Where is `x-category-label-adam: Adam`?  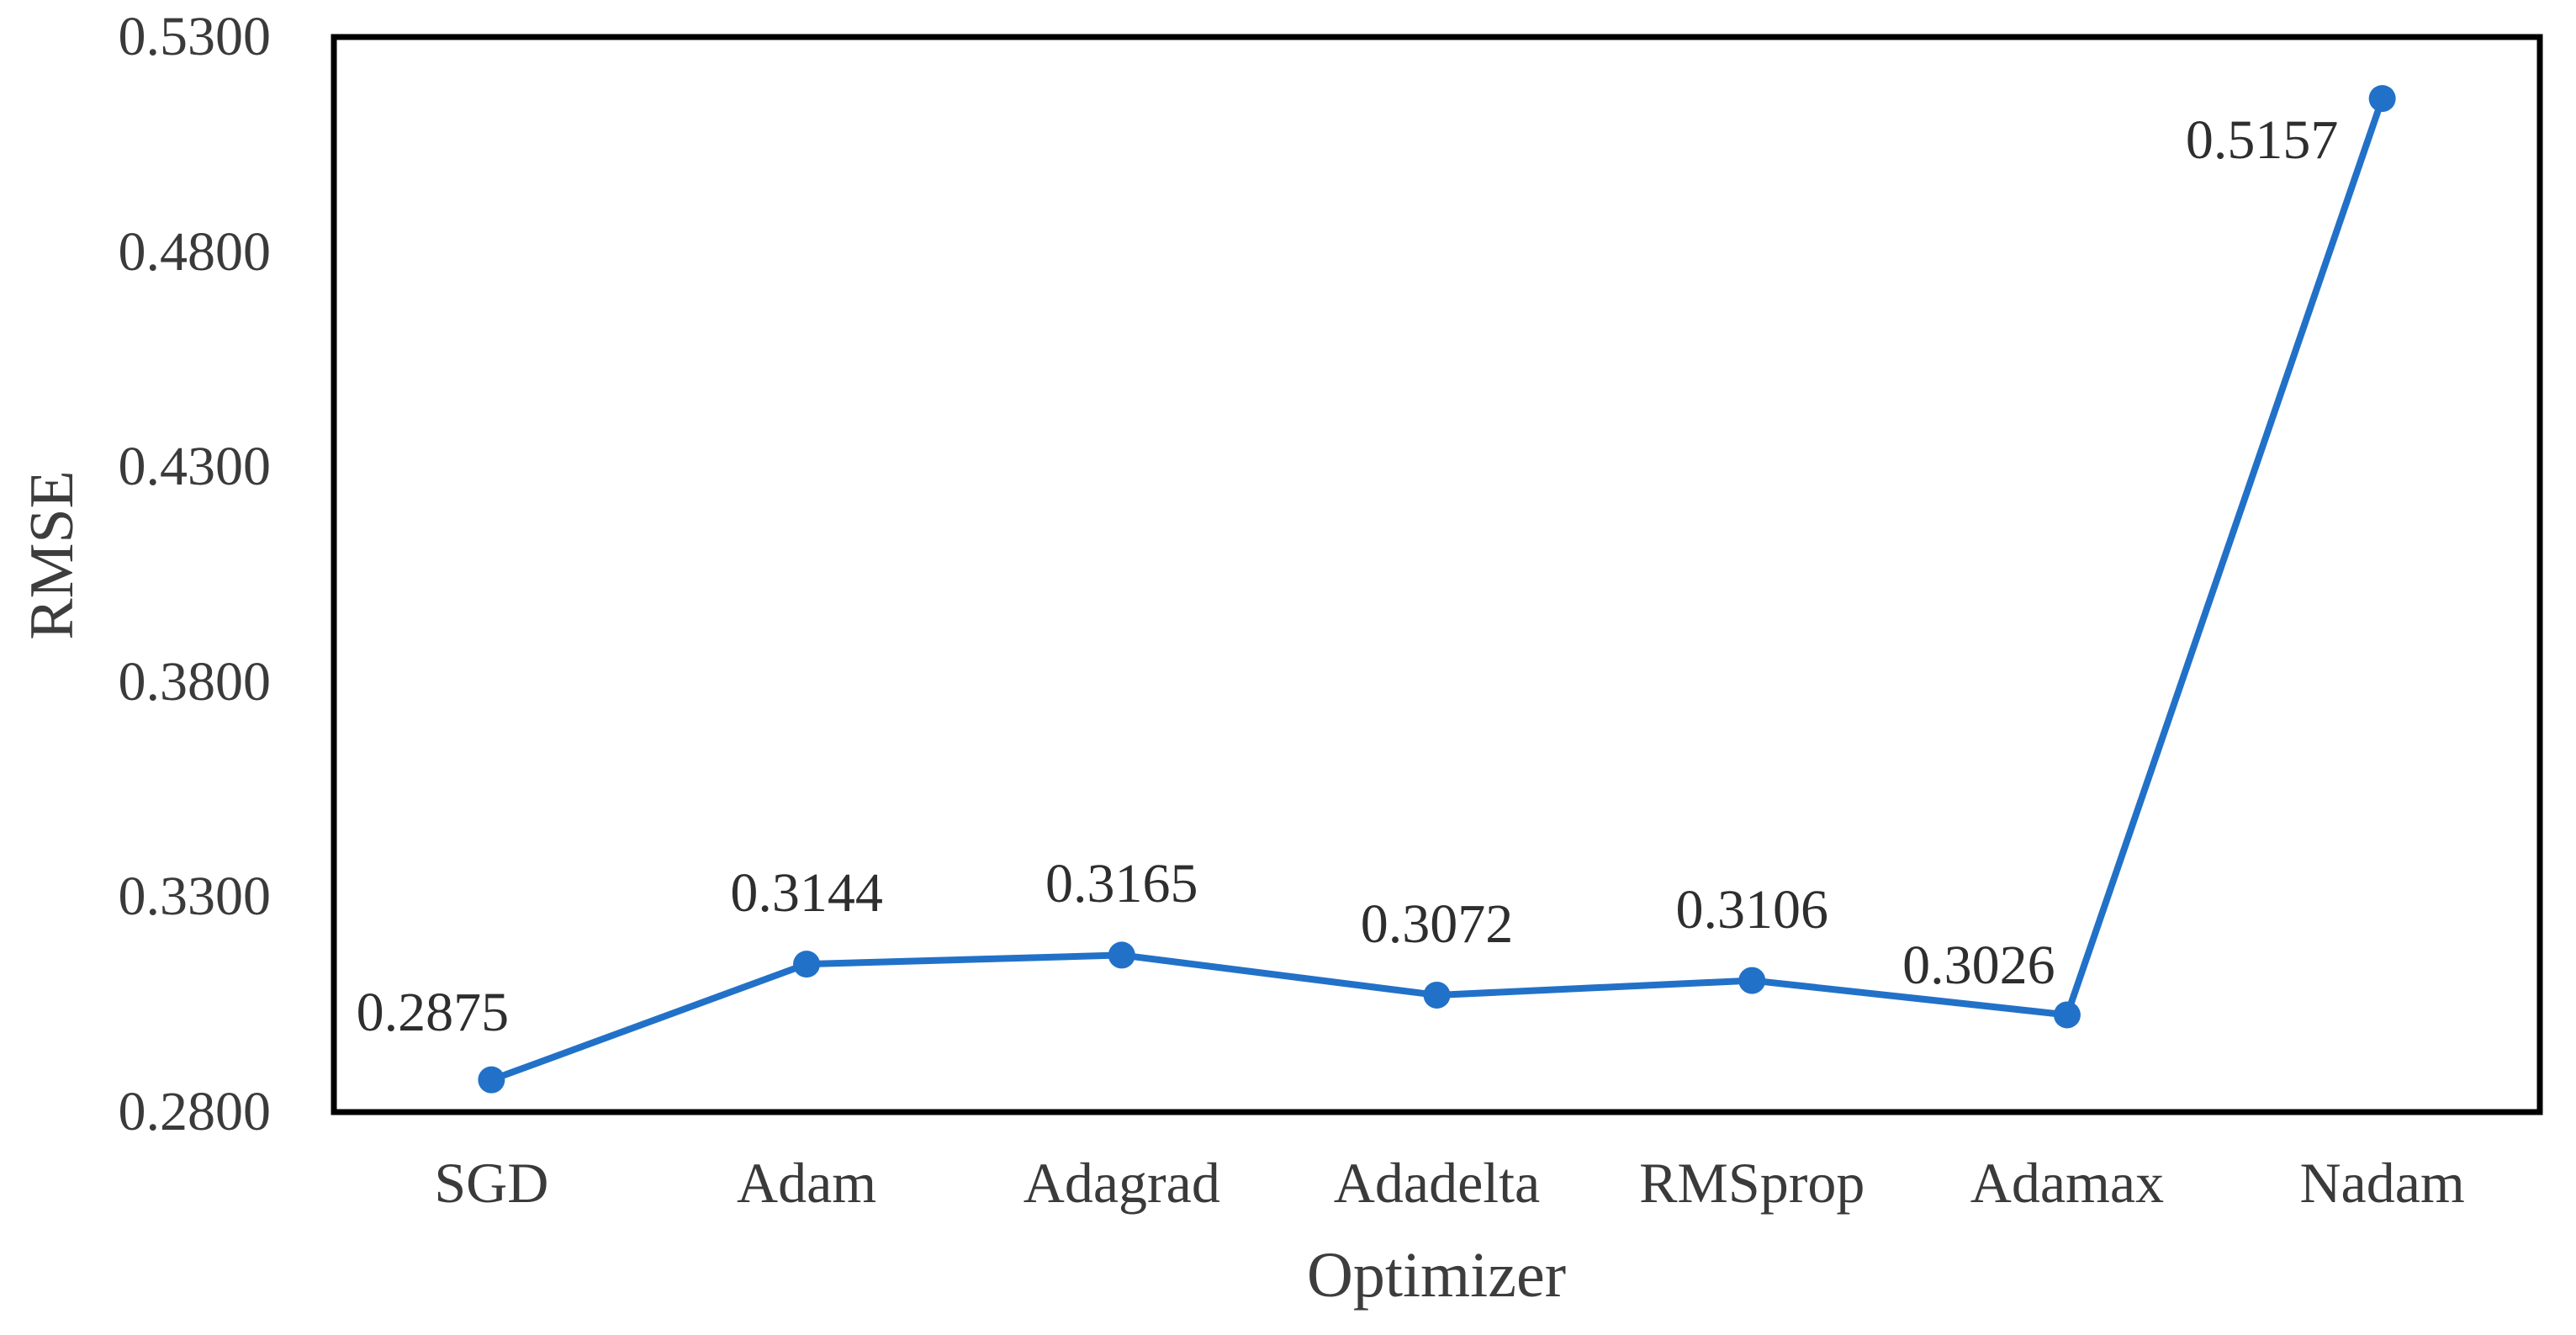
x-category-label-adam: Adam is located at coordinates (806, 1183).